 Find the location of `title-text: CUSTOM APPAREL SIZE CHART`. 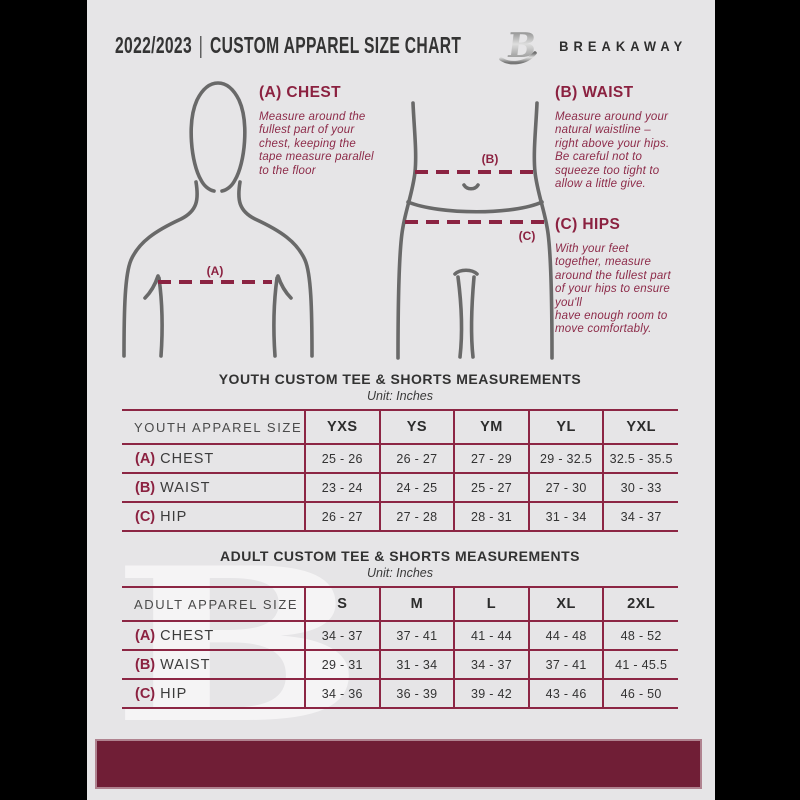

title-text: CUSTOM APPAREL SIZE CHART is located at coordinates (336, 45).